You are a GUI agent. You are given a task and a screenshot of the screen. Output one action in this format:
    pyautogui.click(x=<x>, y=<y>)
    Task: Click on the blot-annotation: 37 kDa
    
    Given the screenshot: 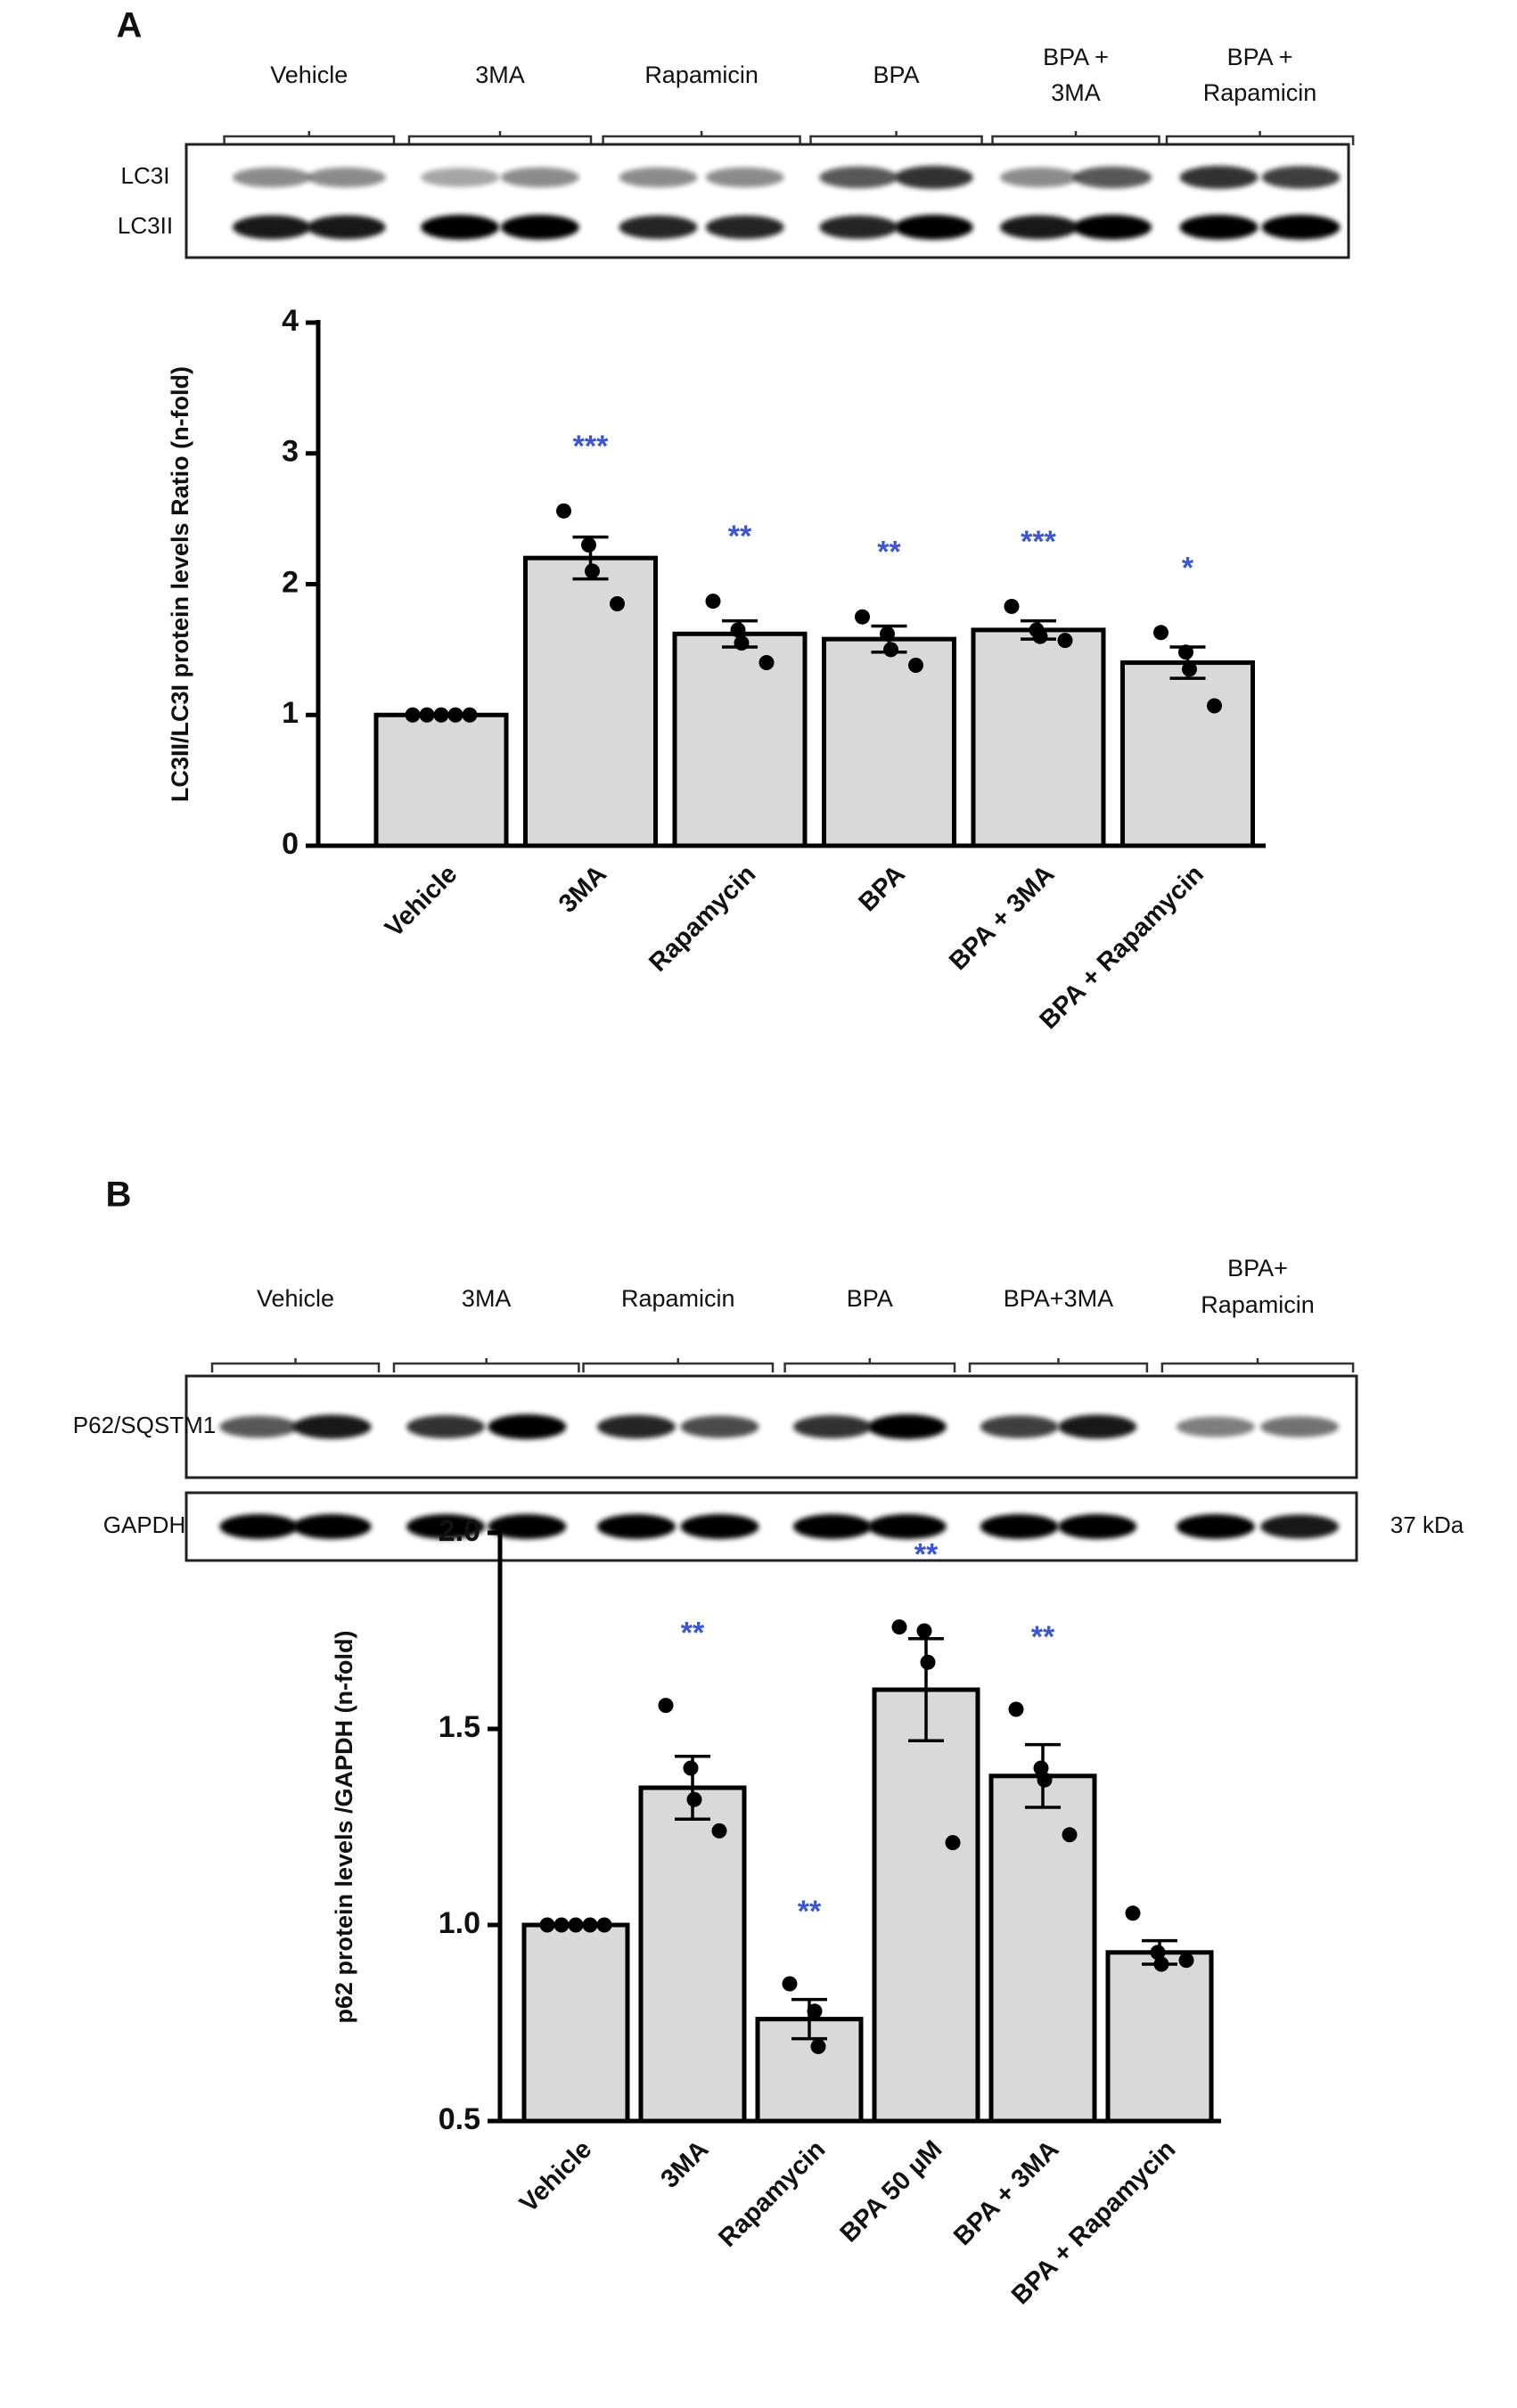 What is the action you would take?
    pyautogui.click(x=1427, y=1524)
    